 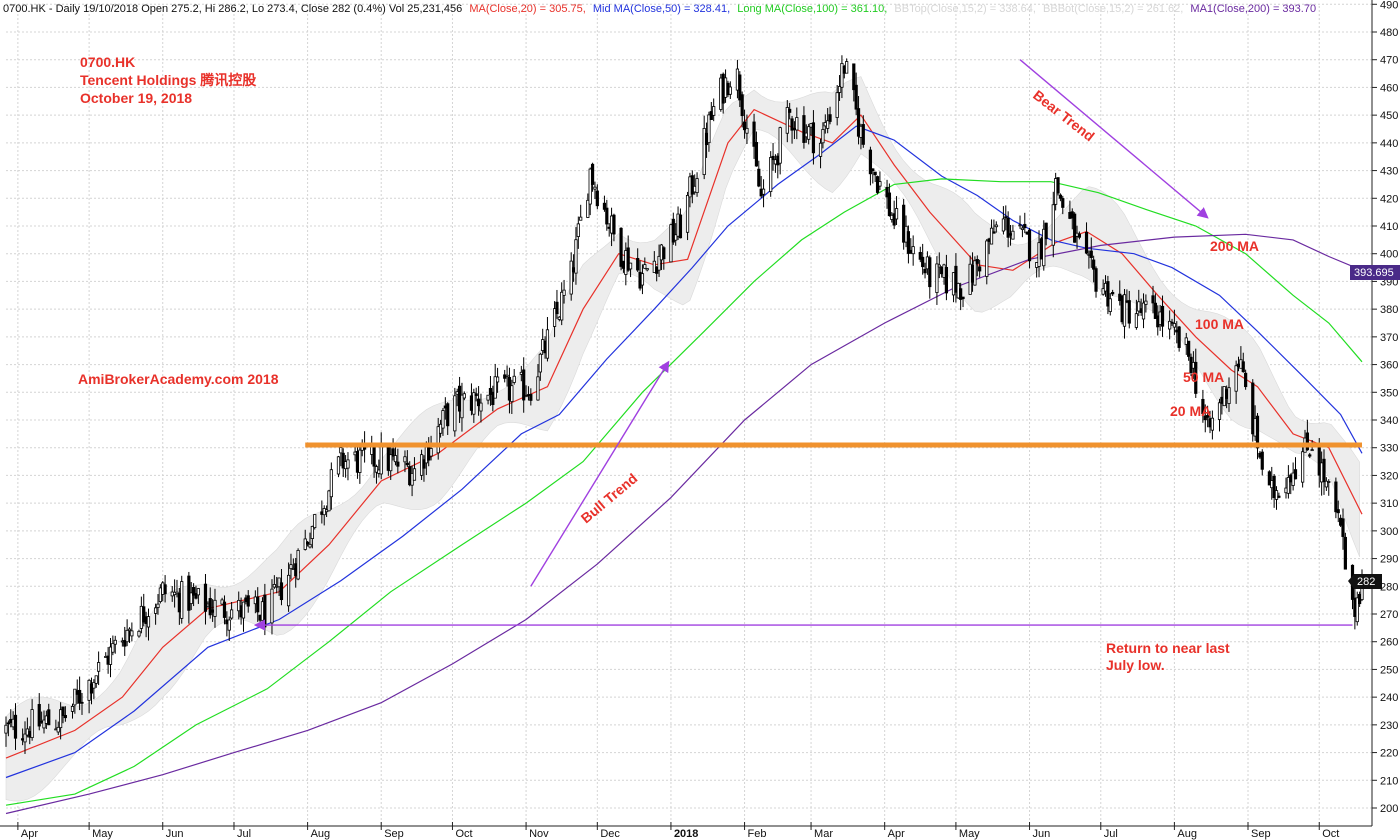 I want to click on header-ma20: MA(Close,20) = 305.75,, so click(x=527, y=9).